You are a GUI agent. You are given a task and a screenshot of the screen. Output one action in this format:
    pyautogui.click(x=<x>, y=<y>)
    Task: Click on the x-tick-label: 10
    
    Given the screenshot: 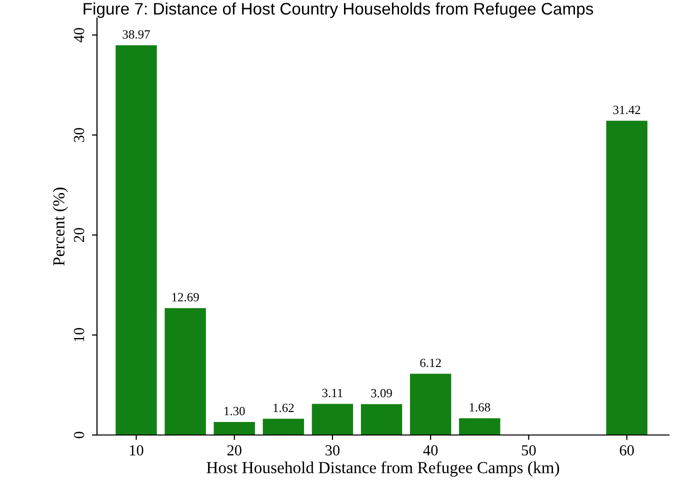 What is the action you would take?
    pyautogui.click(x=137, y=450)
    